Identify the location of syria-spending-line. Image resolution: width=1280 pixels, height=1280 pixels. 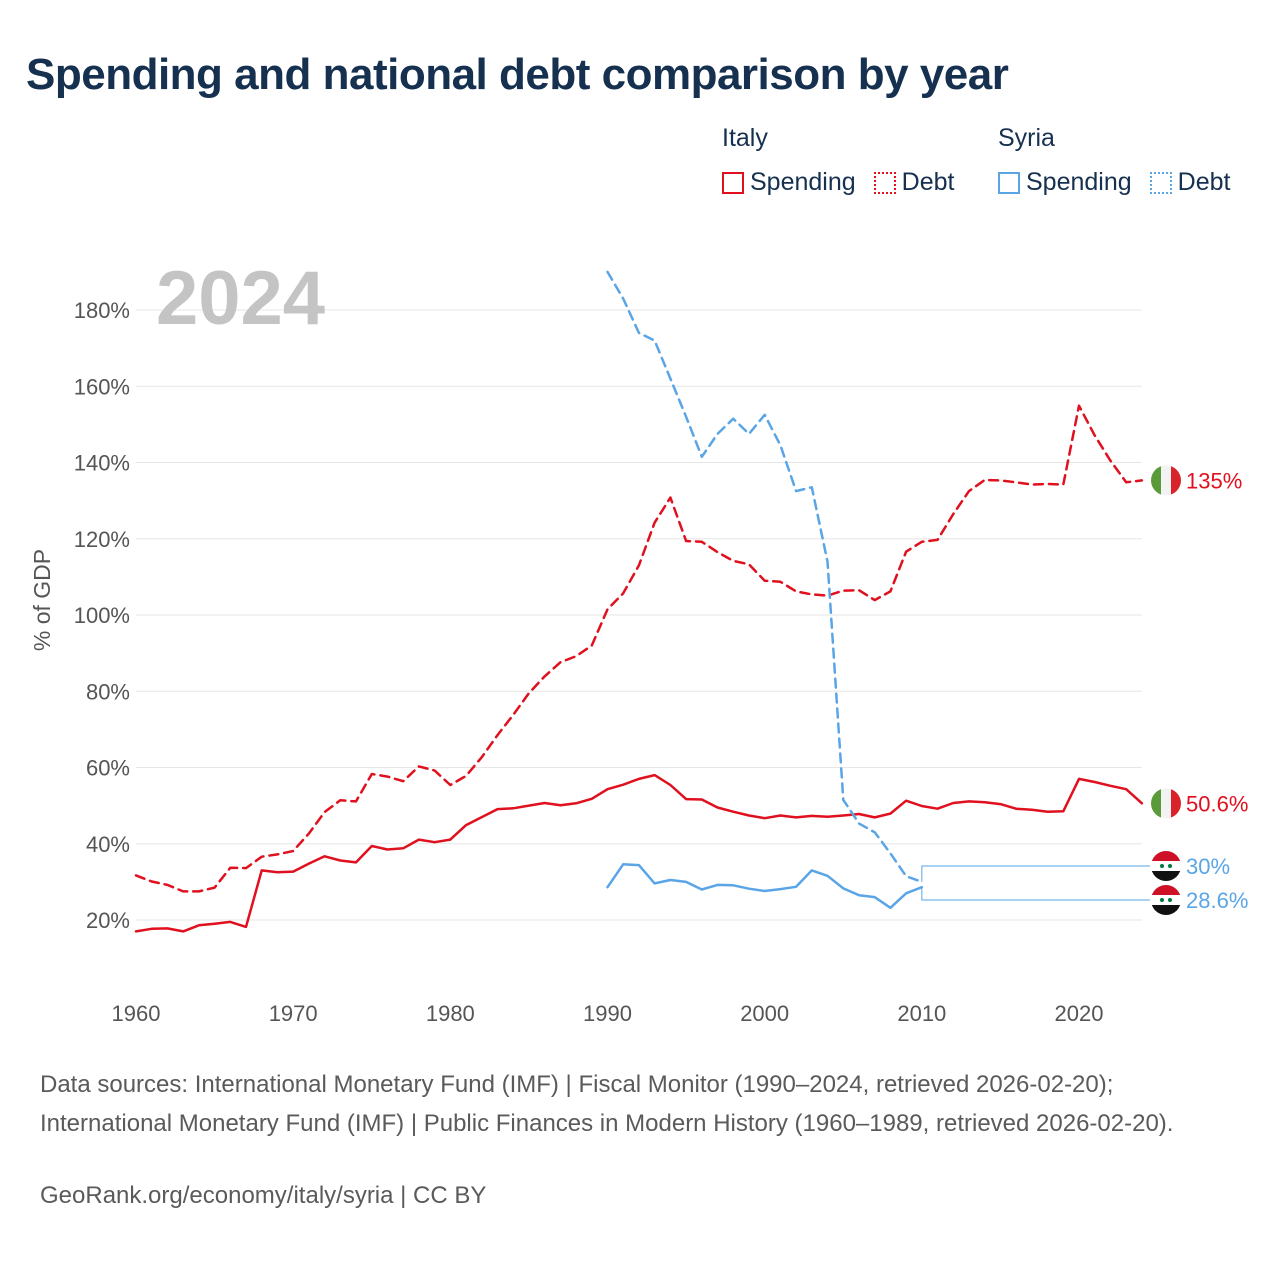
(765, 886).